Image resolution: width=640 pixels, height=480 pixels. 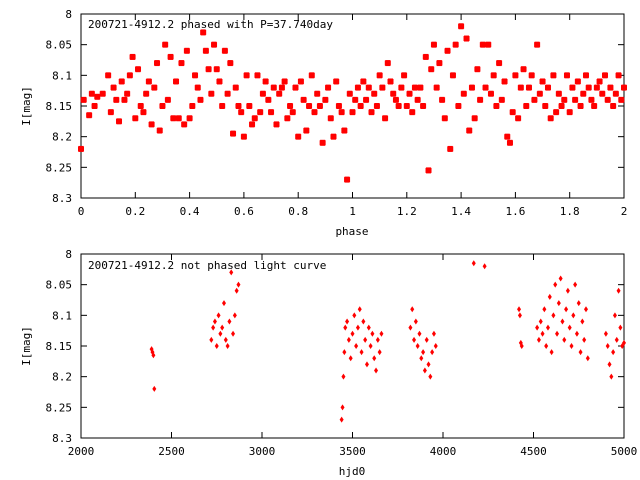 I want to click on y-tick-label: 8.25, so click(x=59, y=167).